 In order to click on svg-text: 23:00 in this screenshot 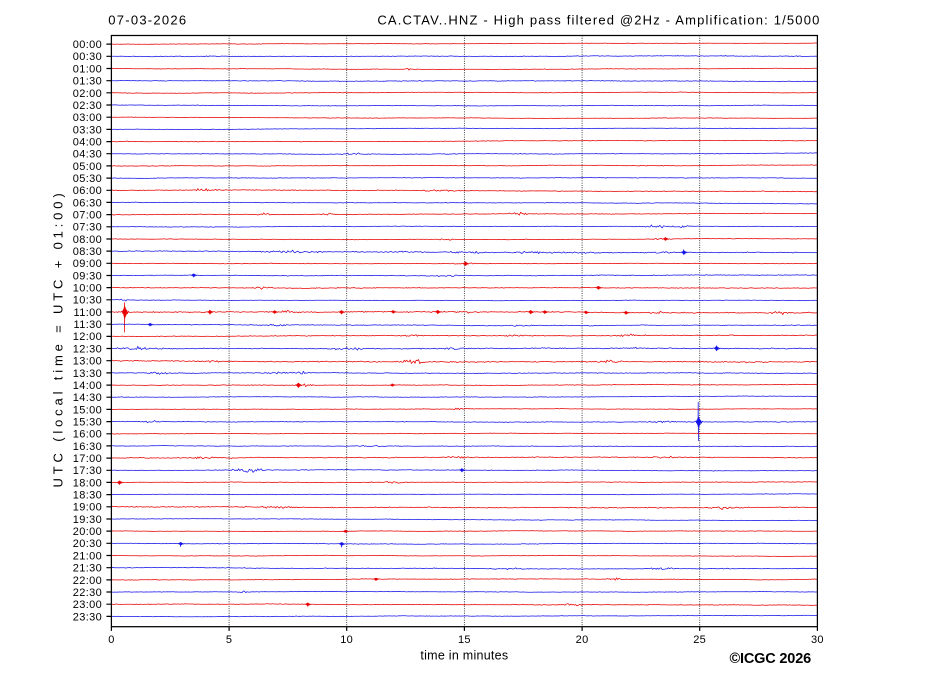, I will do `click(87, 605)`.